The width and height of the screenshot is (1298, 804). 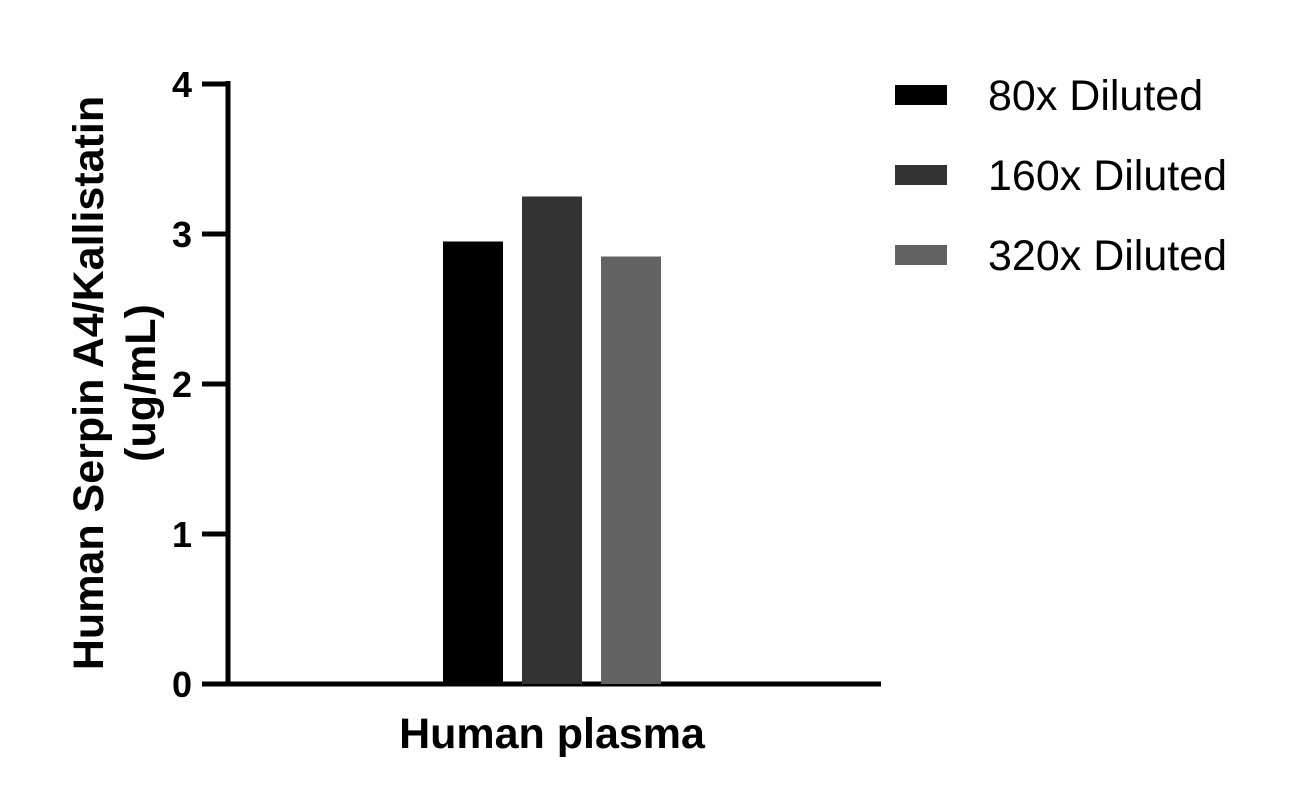 I want to click on y-tick-label-2: 2, so click(x=182, y=384).